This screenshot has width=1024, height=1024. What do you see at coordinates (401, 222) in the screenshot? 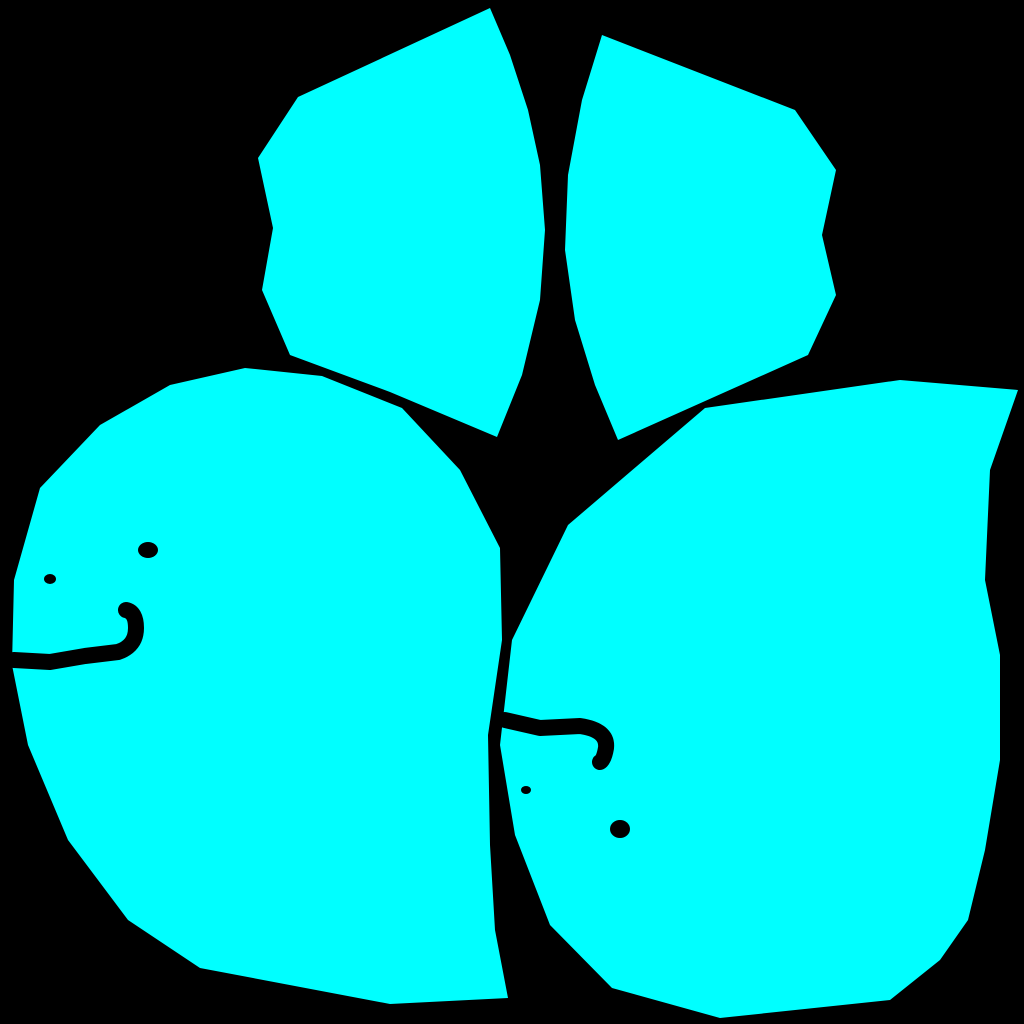
I see `upper-left-petal` at bounding box center [401, 222].